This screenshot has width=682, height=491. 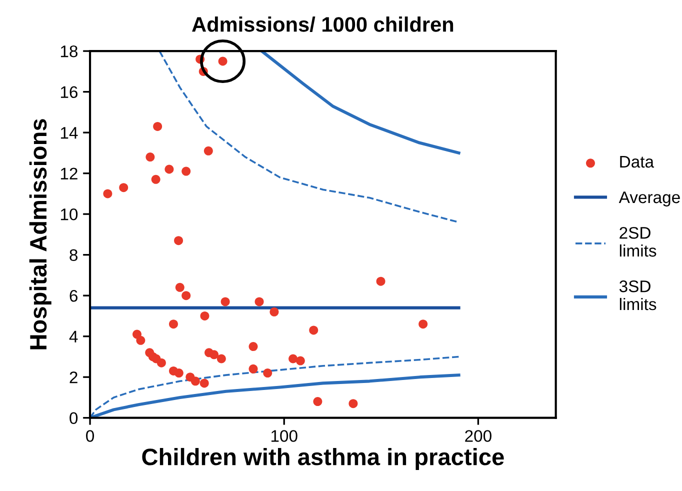 I want to click on y-tick-label: 12, so click(x=69, y=174).